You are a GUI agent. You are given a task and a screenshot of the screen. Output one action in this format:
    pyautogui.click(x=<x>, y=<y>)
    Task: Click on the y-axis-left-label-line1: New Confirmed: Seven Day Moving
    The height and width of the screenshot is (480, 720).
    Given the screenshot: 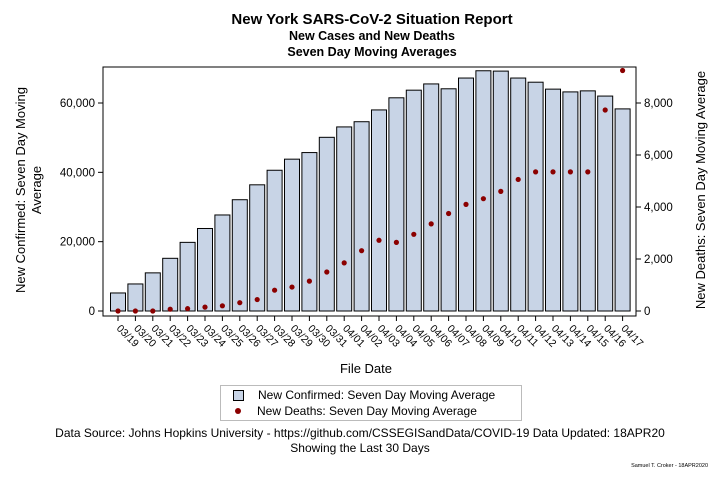 What is the action you would take?
    pyautogui.click(x=20, y=190)
    